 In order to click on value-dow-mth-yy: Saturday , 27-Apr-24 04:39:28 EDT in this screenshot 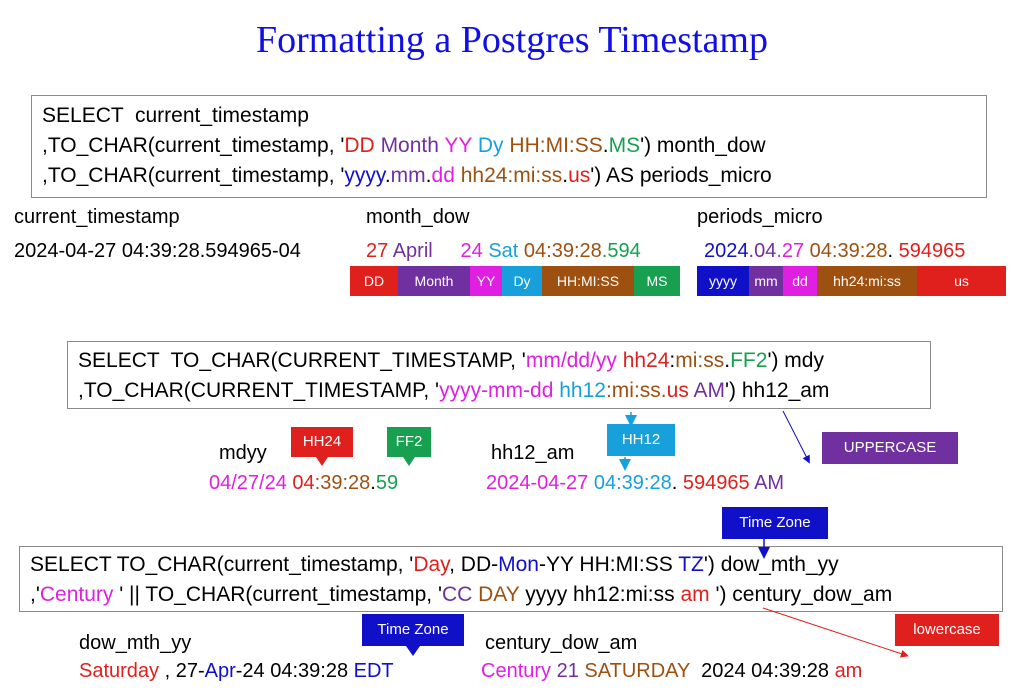, I will do `click(236, 671)`.